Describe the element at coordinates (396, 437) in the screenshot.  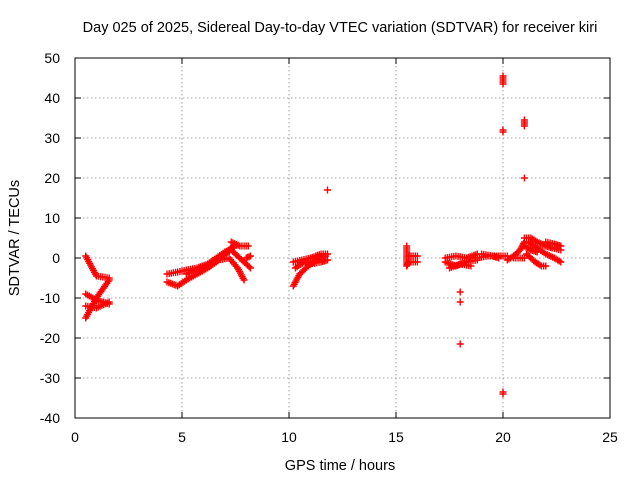
I see `x-tick-label: 15` at that location.